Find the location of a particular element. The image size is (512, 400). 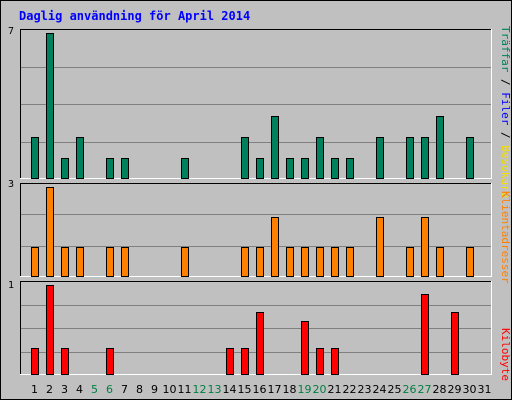

bar-träffar-day-11 is located at coordinates (185, 168).